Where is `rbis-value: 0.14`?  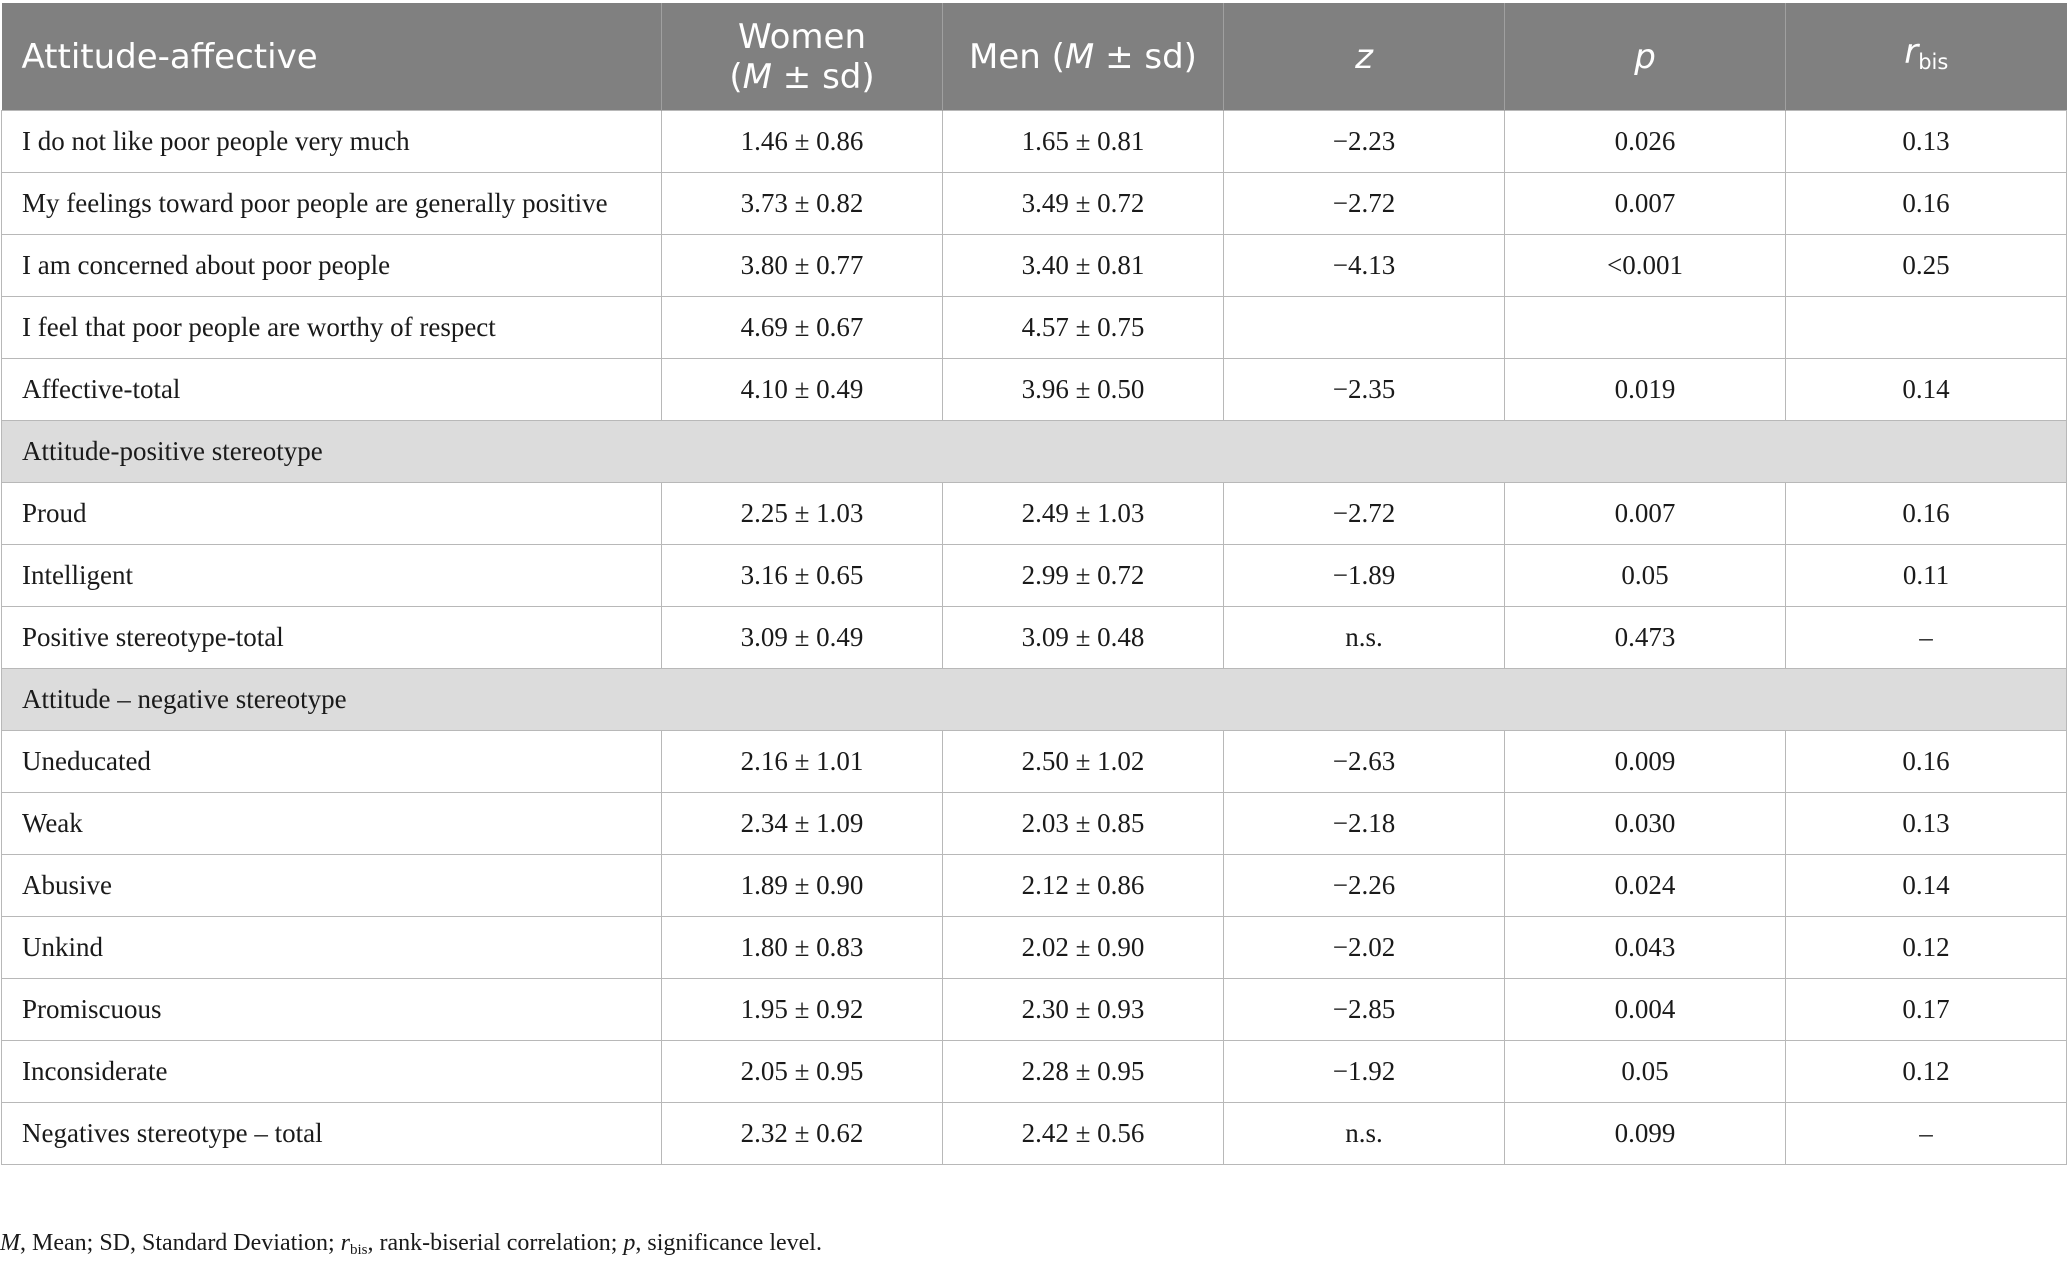
rbis-value: 0.14 is located at coordinates (1926, 389).